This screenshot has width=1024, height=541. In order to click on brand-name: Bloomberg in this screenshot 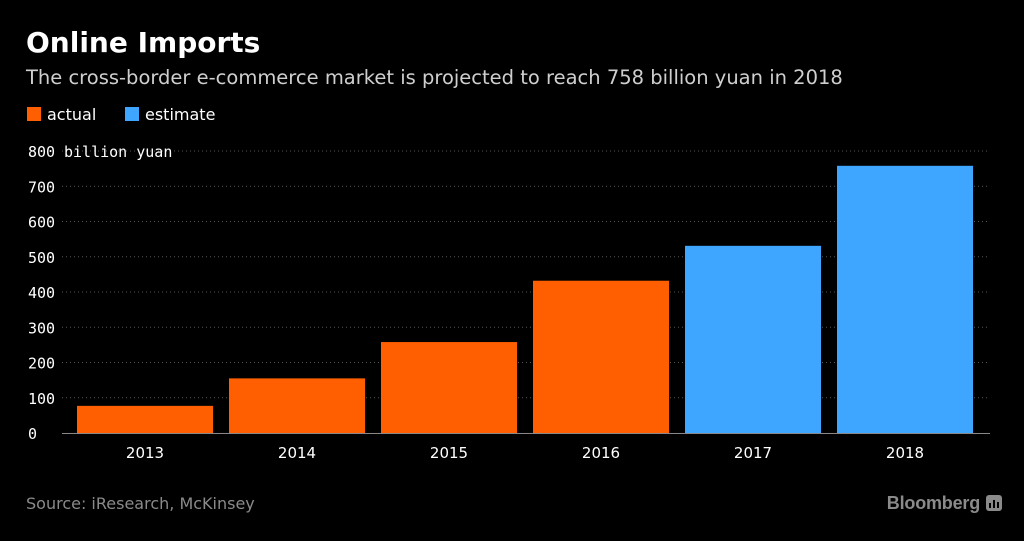, I will do `click(933, 502)`.